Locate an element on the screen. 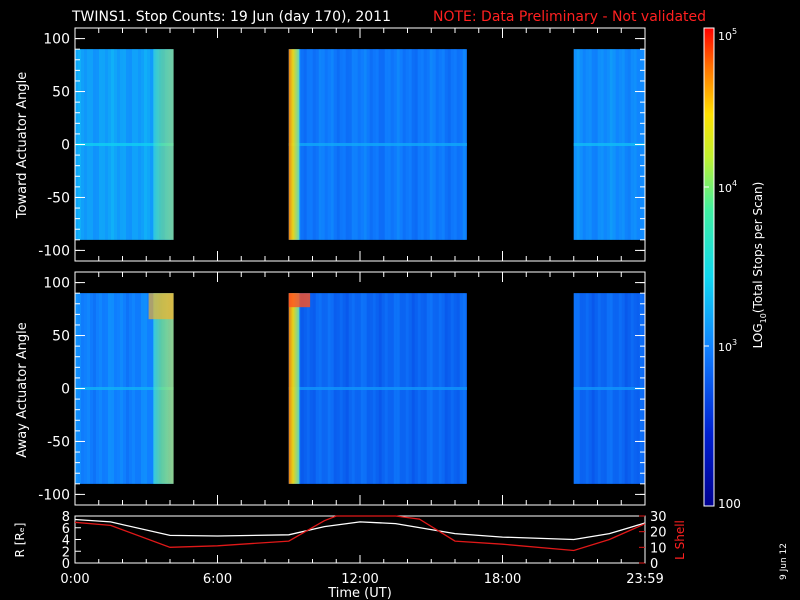 Image resolution: width=800 pixels, height=600 pixels. r-tick-label: 8 is located at coordinates (66, 517).